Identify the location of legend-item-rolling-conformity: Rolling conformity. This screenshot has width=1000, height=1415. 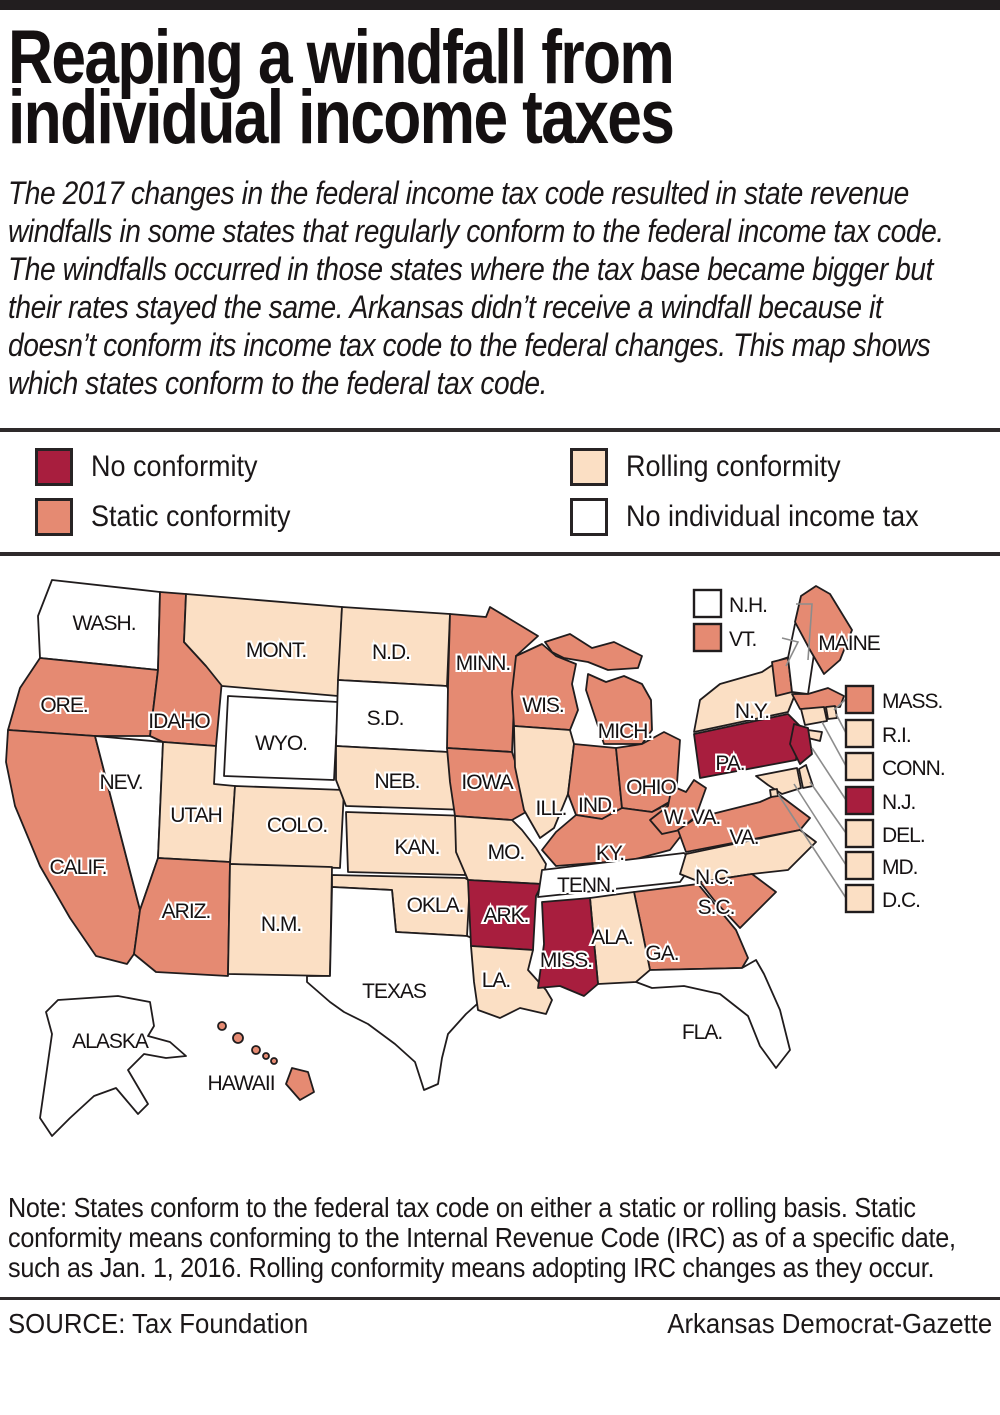
(767, 467).